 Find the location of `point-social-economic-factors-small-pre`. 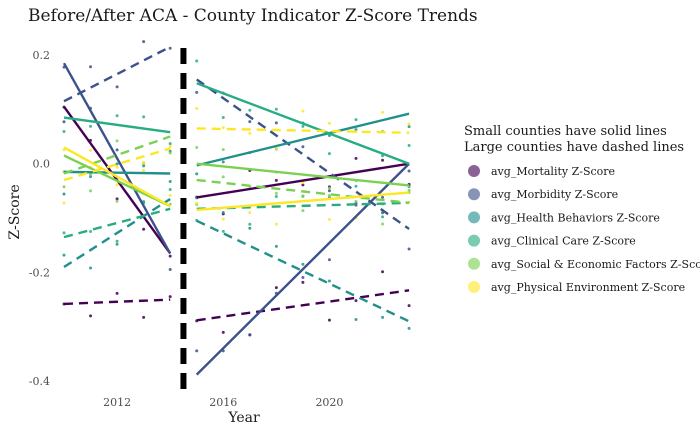

point-social-economic-factors-small-pre is located at coordinates (117, 201).